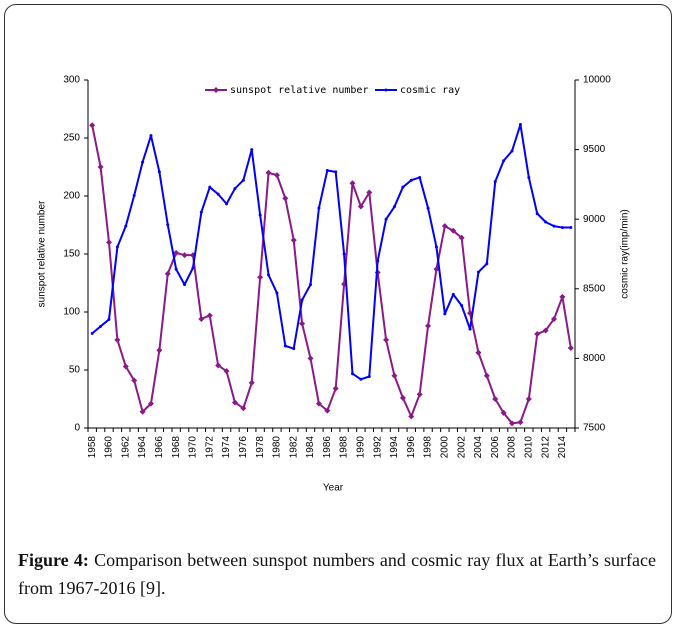  Describe the element at coordinates (71, 254) in the screenshot. I see `y-tick-label: 150` at that location.